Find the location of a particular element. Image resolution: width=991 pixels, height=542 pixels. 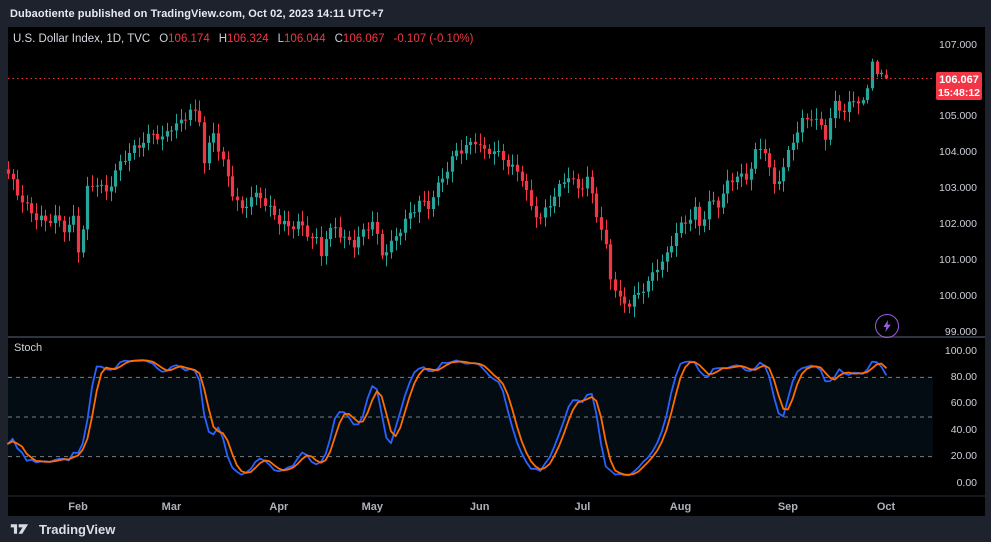

ohlc-c-group: C106.067 is located at coordinates (359, 39).